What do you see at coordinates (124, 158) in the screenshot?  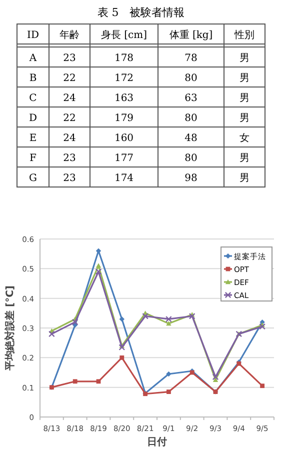 I see `text: 177` at bounding box center [124, 158].